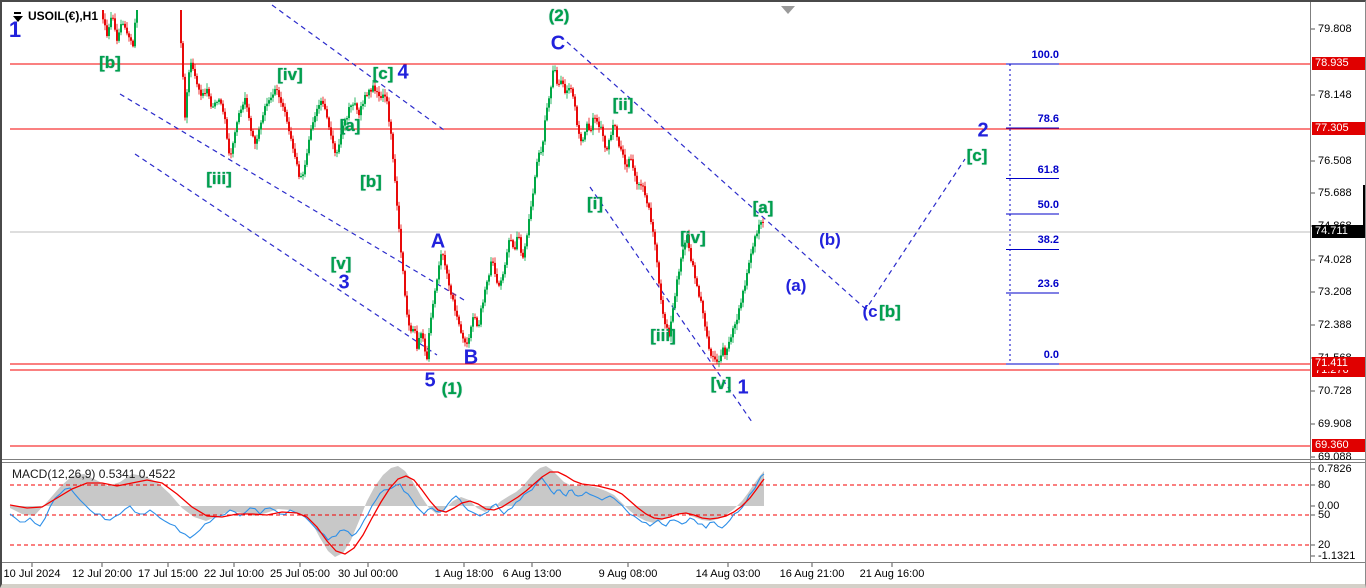 The height and width of the screenshot is (588, 1366). I want to click on fib-level-label-0.0: 0.0, so click(1051, 355).